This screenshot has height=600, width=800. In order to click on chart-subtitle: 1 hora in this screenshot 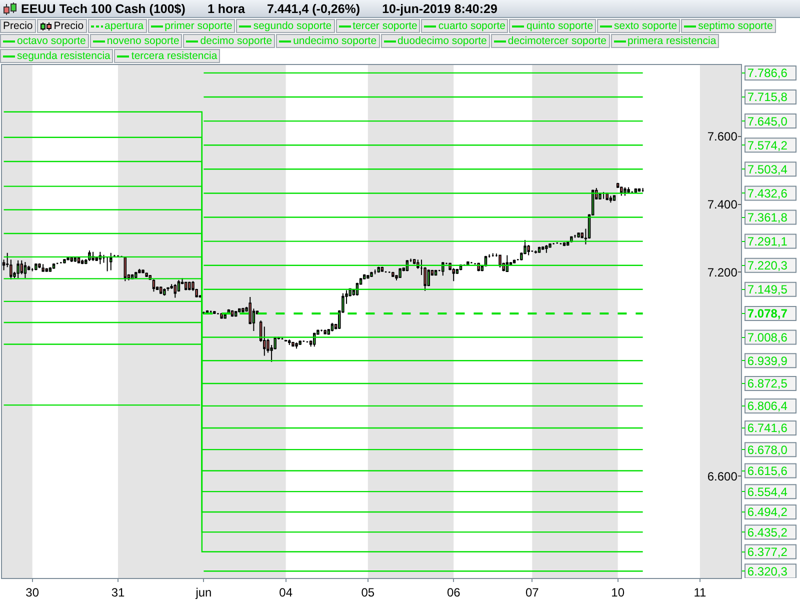, I will do `click(226, 9)`.